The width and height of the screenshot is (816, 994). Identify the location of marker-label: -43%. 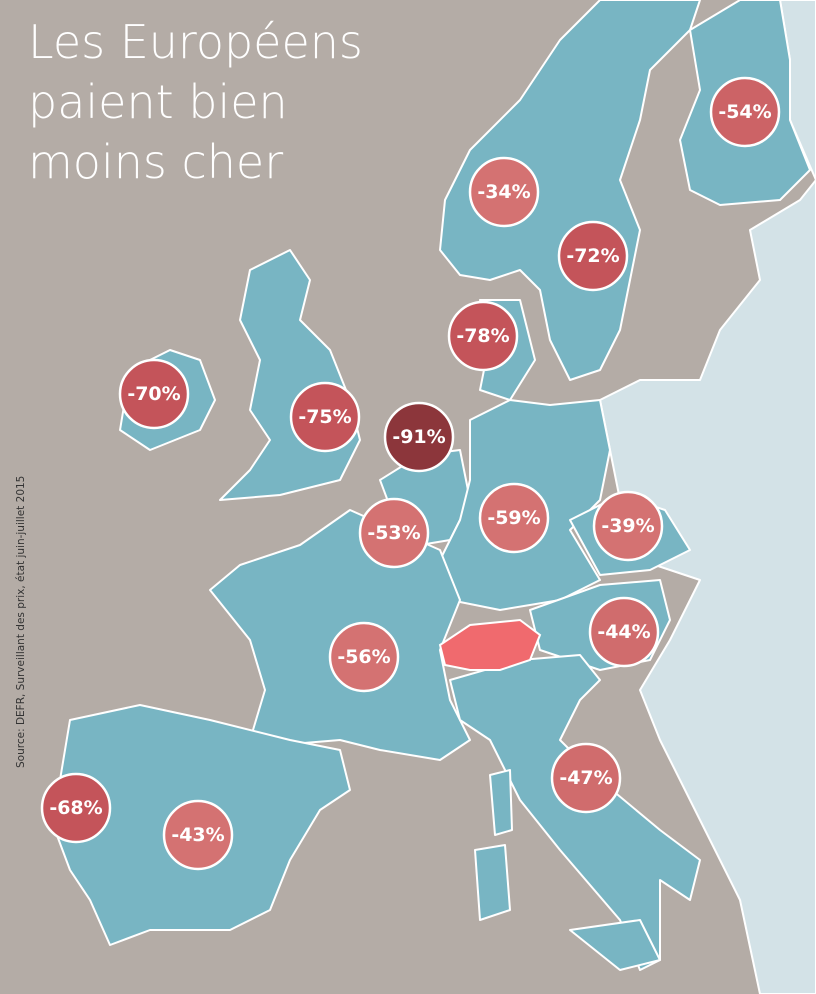
(197, 835).